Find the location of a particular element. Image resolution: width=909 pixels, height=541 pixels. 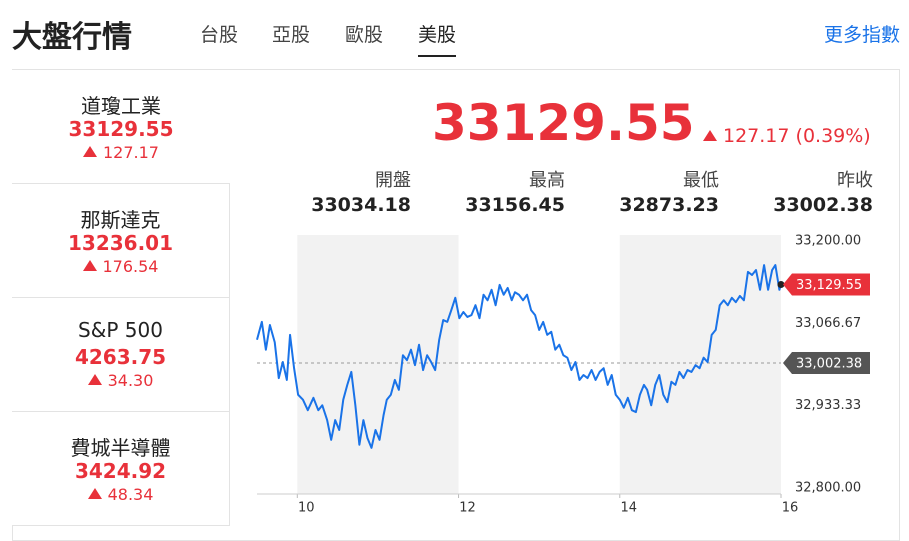

stat: 最高 33156.45 is located at coordinates (495, 191).